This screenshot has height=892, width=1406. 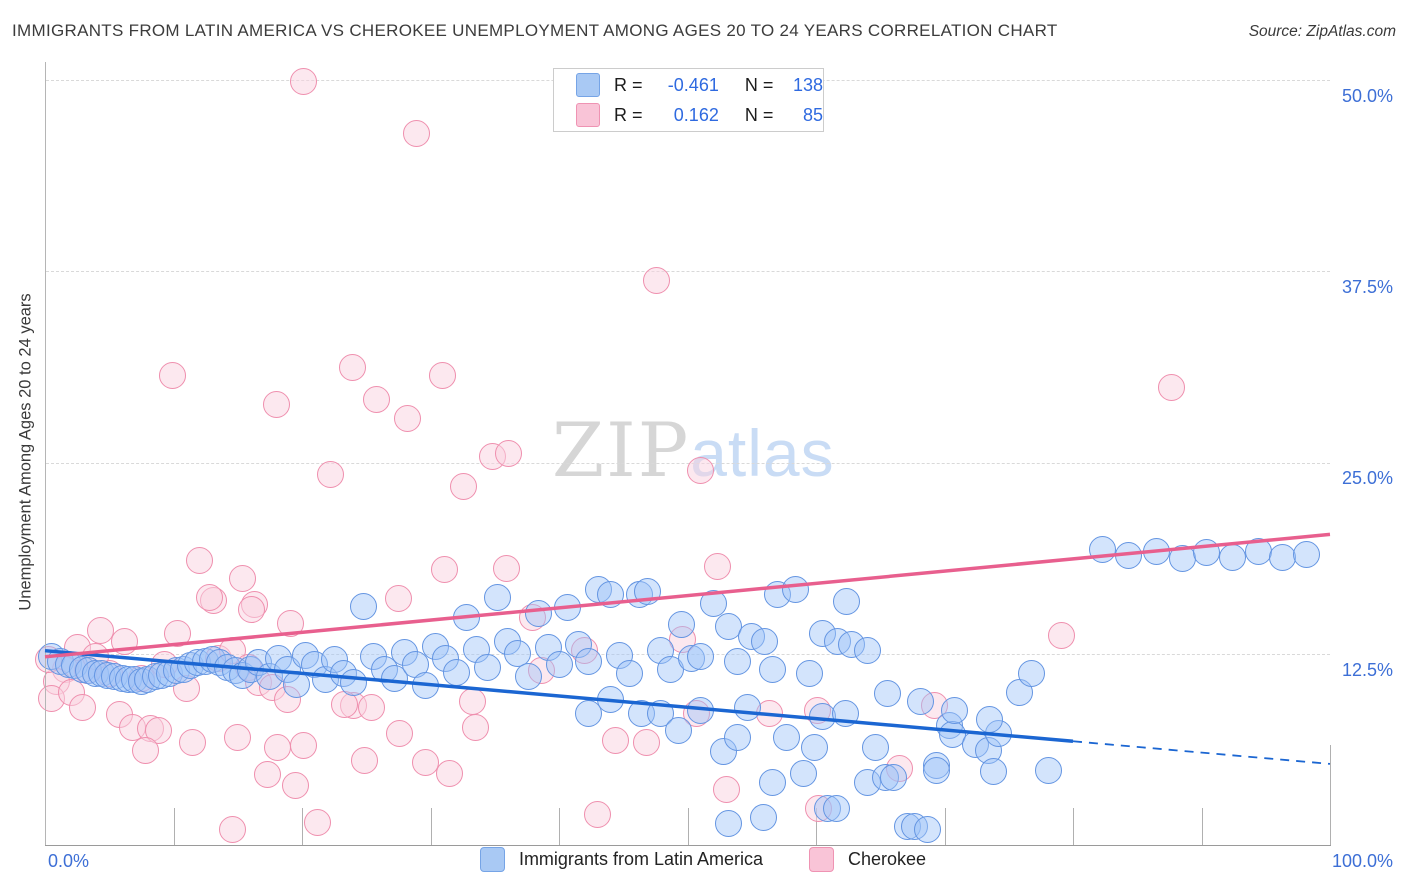 I want to click on y-axis-line, so click(x=45, y=453).